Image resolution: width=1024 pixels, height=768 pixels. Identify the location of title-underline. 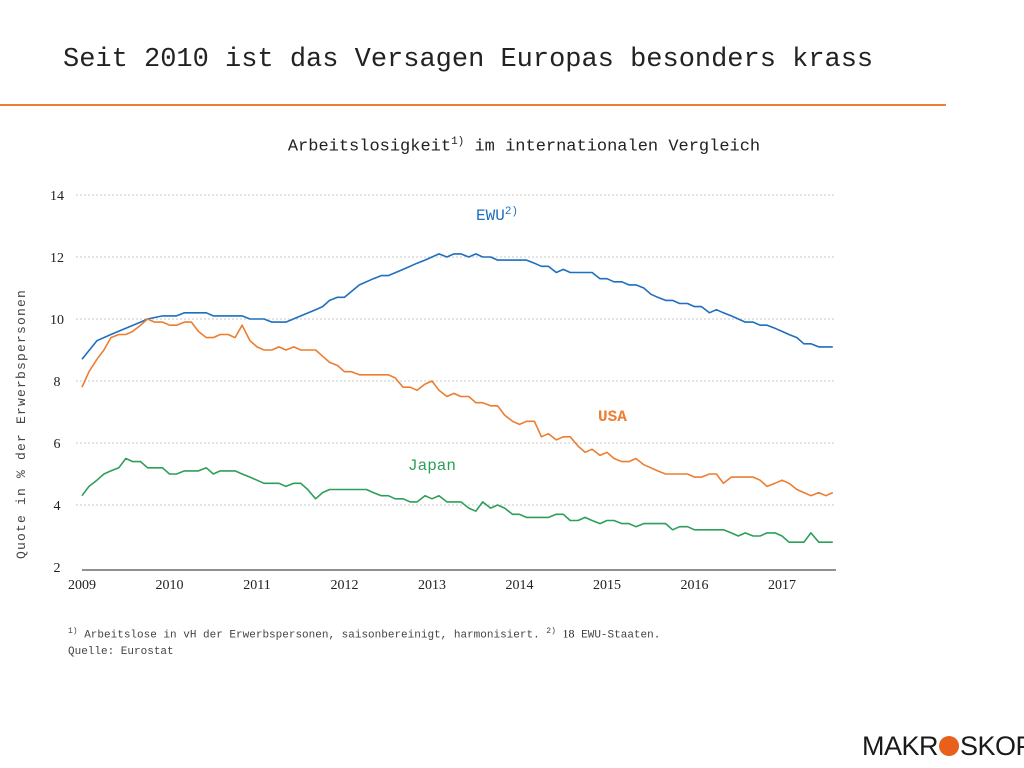
(473, 105).